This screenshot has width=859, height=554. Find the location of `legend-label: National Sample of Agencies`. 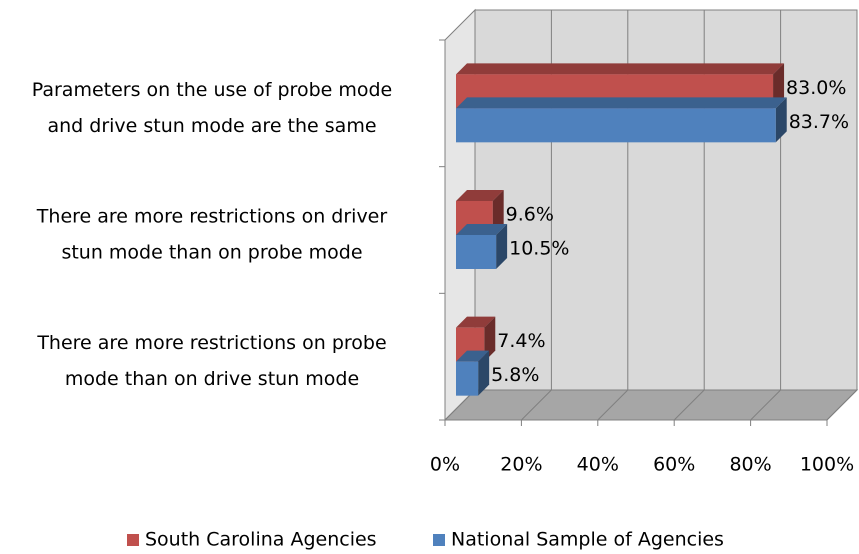

legend-label: National Sample of Agencies is located at coordinates (587, 540).